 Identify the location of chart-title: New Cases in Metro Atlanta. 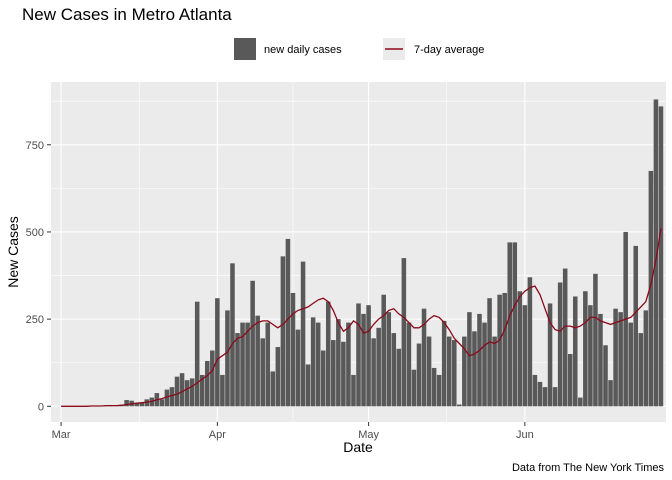
(127, 14).